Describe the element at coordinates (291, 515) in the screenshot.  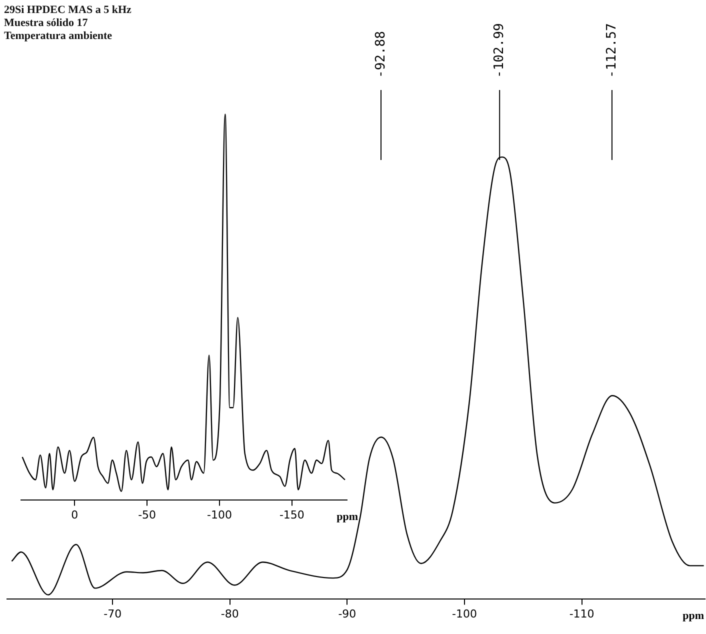
I see `x-tick-label: -150` at that location.